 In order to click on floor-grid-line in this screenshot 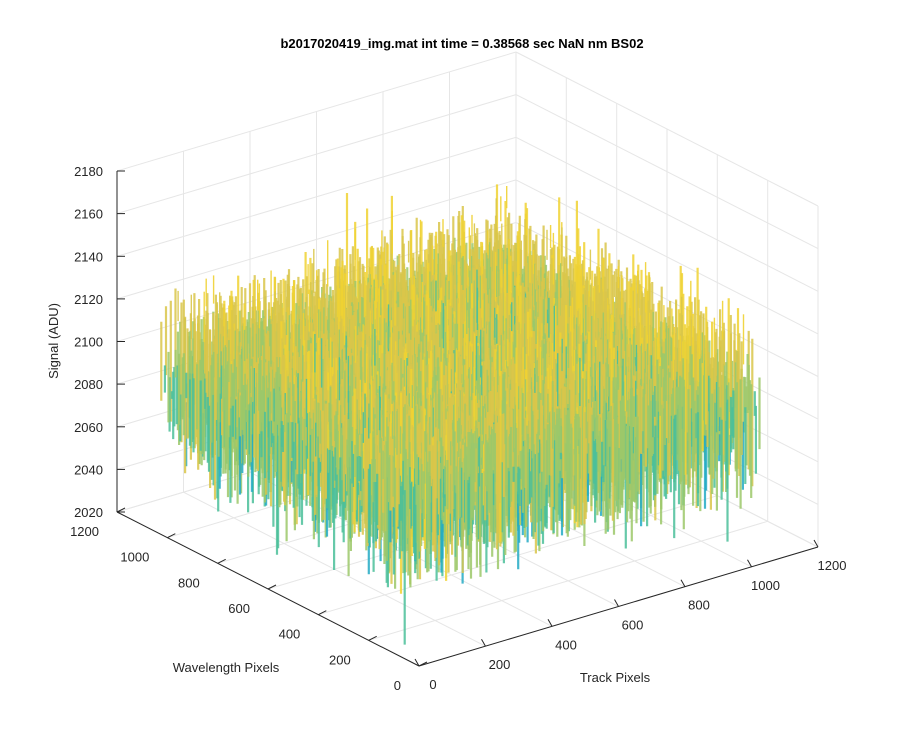, I will do `click(568, 580)`.